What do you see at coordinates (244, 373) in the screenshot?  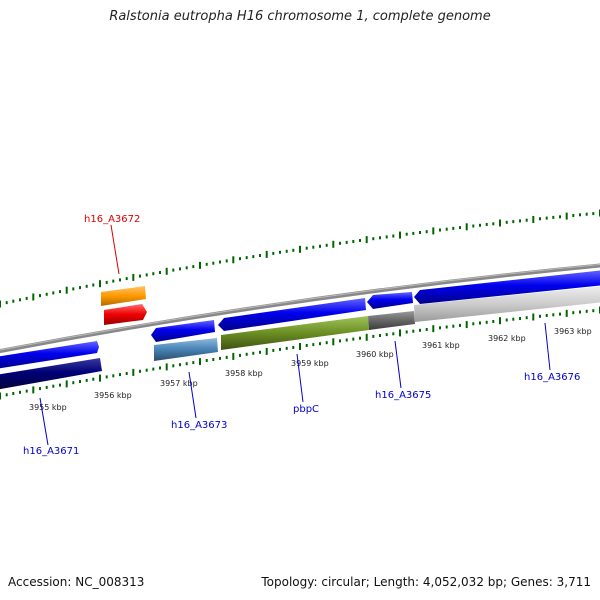 I see `ruler-label: 3958 kbp` at bounding box center [244, 373].